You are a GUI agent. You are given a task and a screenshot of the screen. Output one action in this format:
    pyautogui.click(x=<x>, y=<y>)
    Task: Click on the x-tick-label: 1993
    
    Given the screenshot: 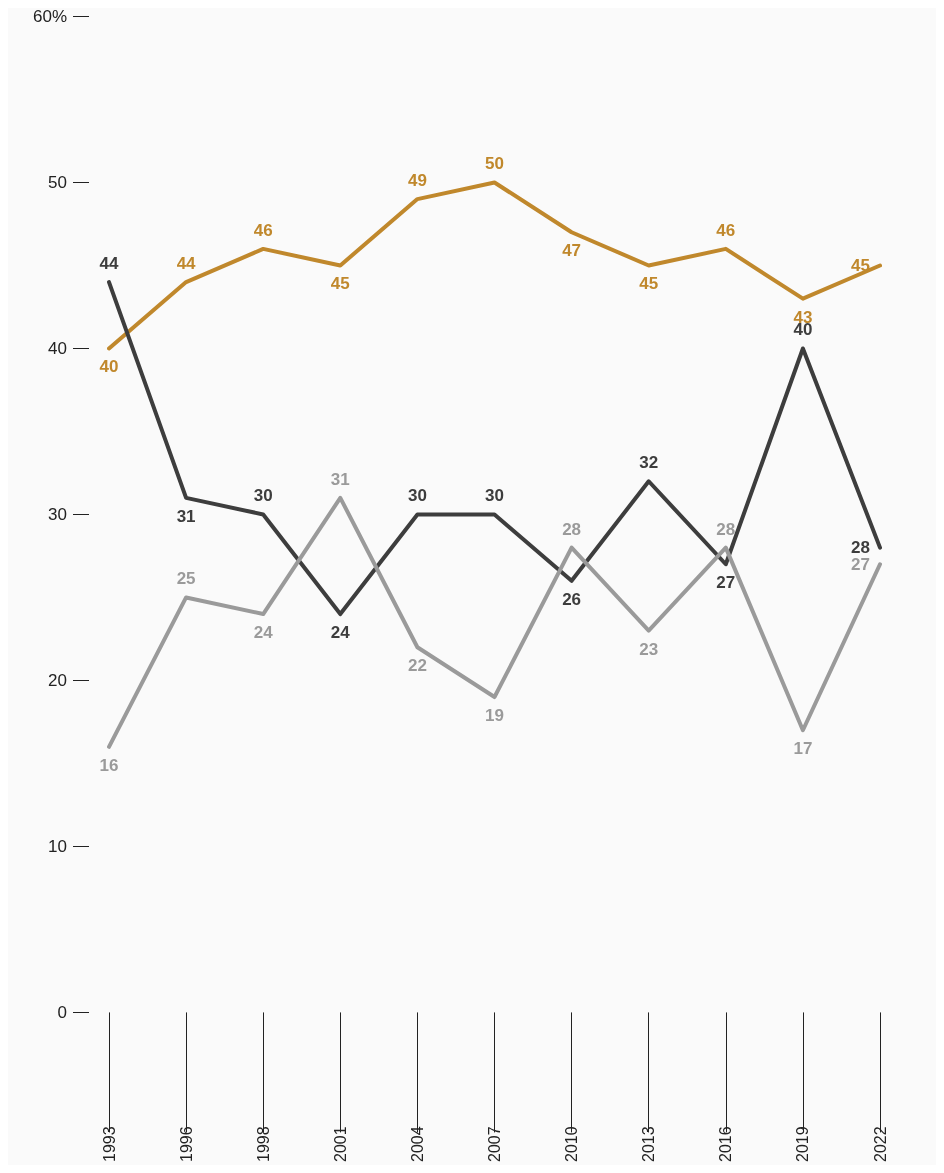 What is the action you would take?
    pyautogui.click(x=109, y=1144)
    